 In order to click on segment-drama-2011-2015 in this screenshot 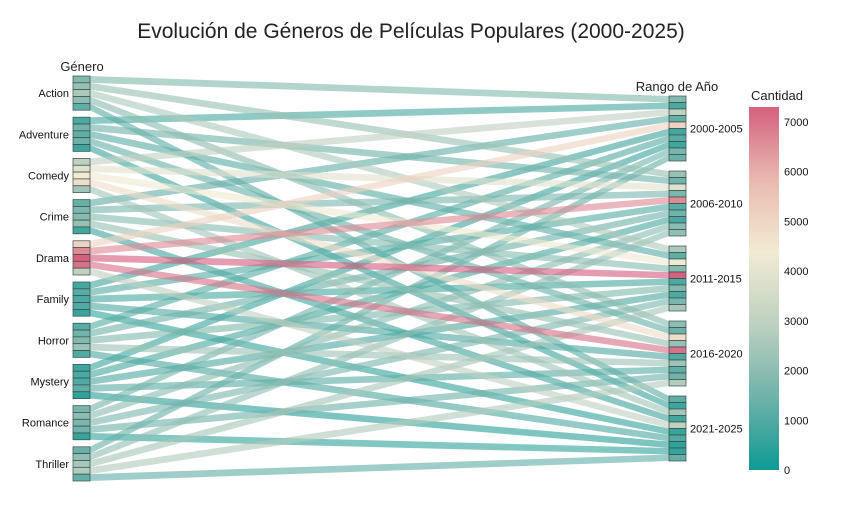, I will do `click(81, 258)`.